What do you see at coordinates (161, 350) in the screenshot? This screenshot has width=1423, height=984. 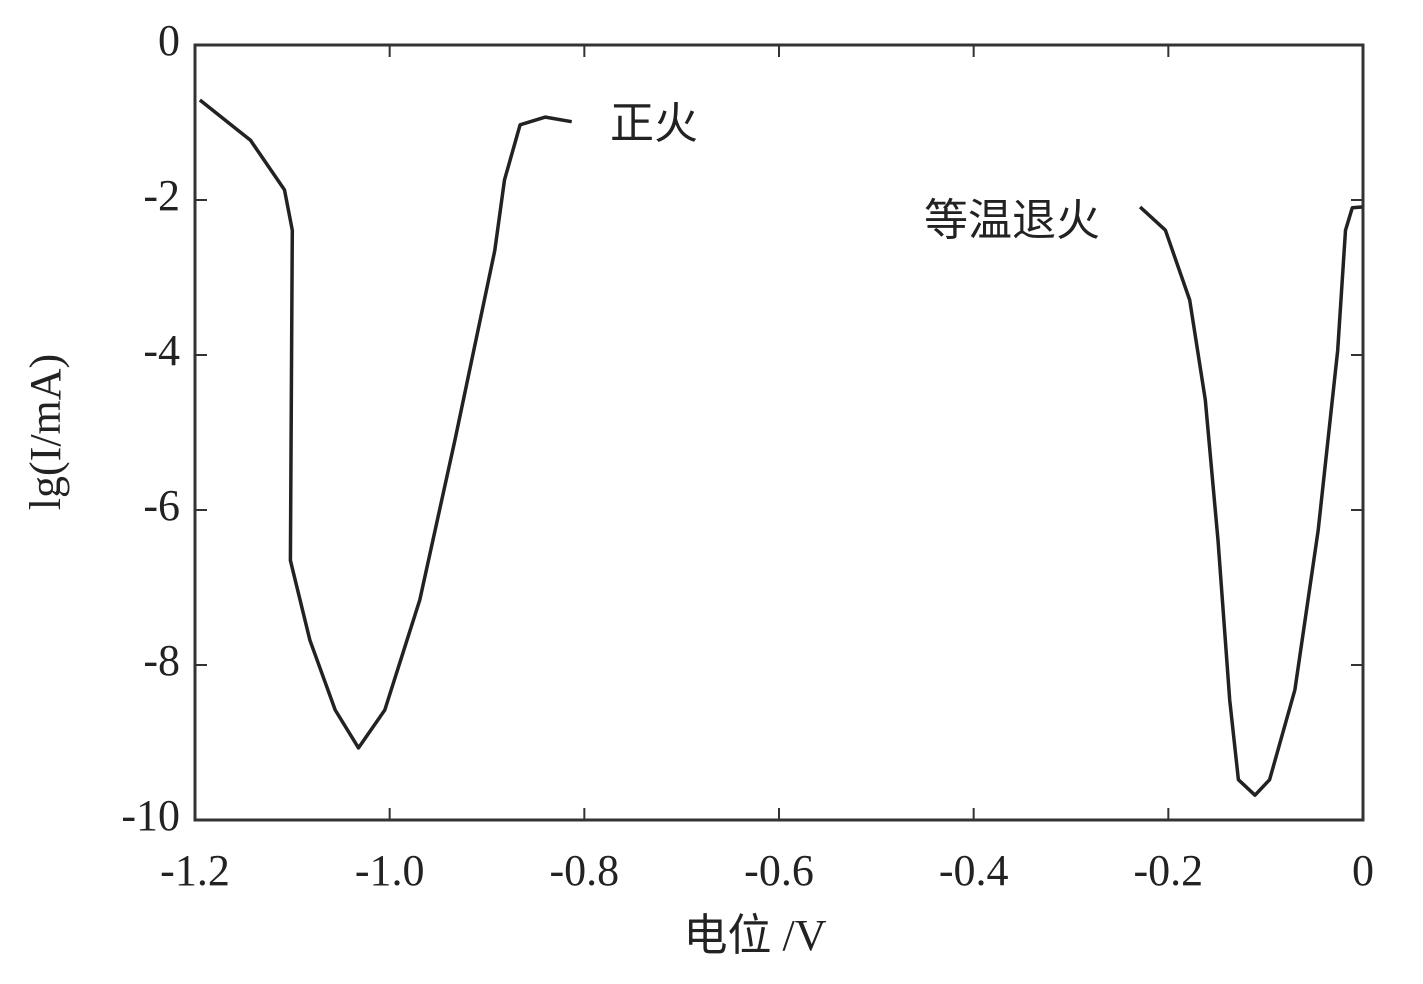 I see `y-tick-label: -4` at bounding box center [161, 350].